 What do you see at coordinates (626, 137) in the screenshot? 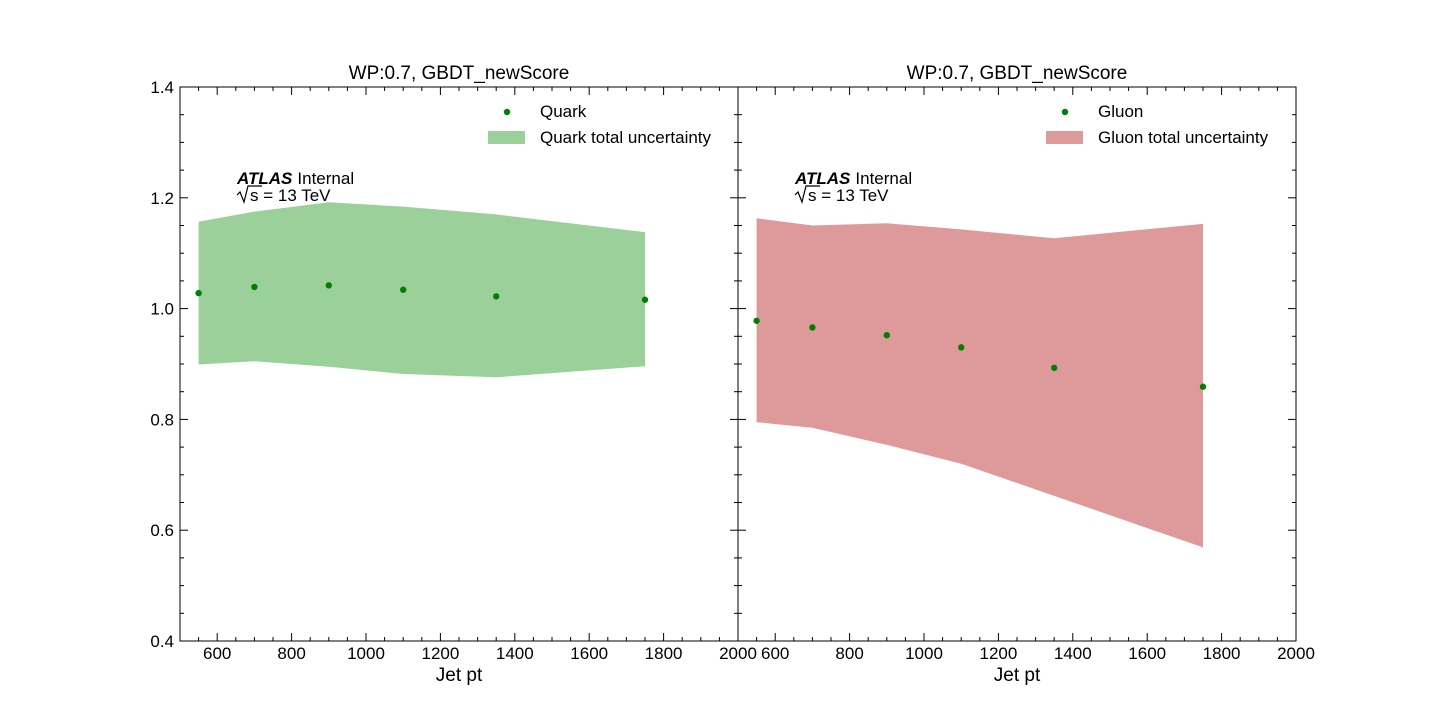
I see `legend-label: Quark total uncertainty` at bounding box center [626, 137].